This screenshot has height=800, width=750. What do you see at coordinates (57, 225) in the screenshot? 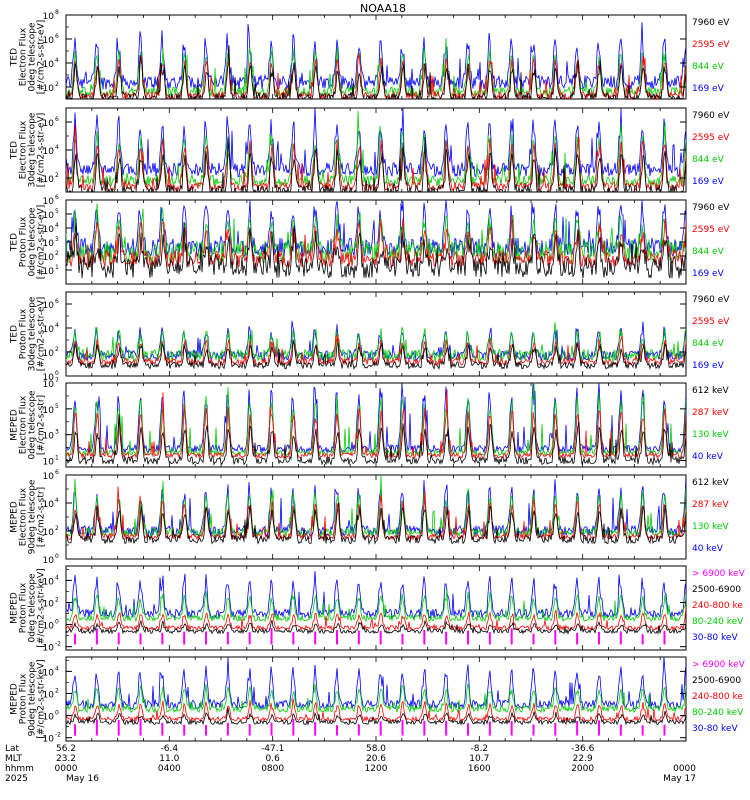
I see `ytick-exp-3-3: 4` at bounding box center [57, 225].